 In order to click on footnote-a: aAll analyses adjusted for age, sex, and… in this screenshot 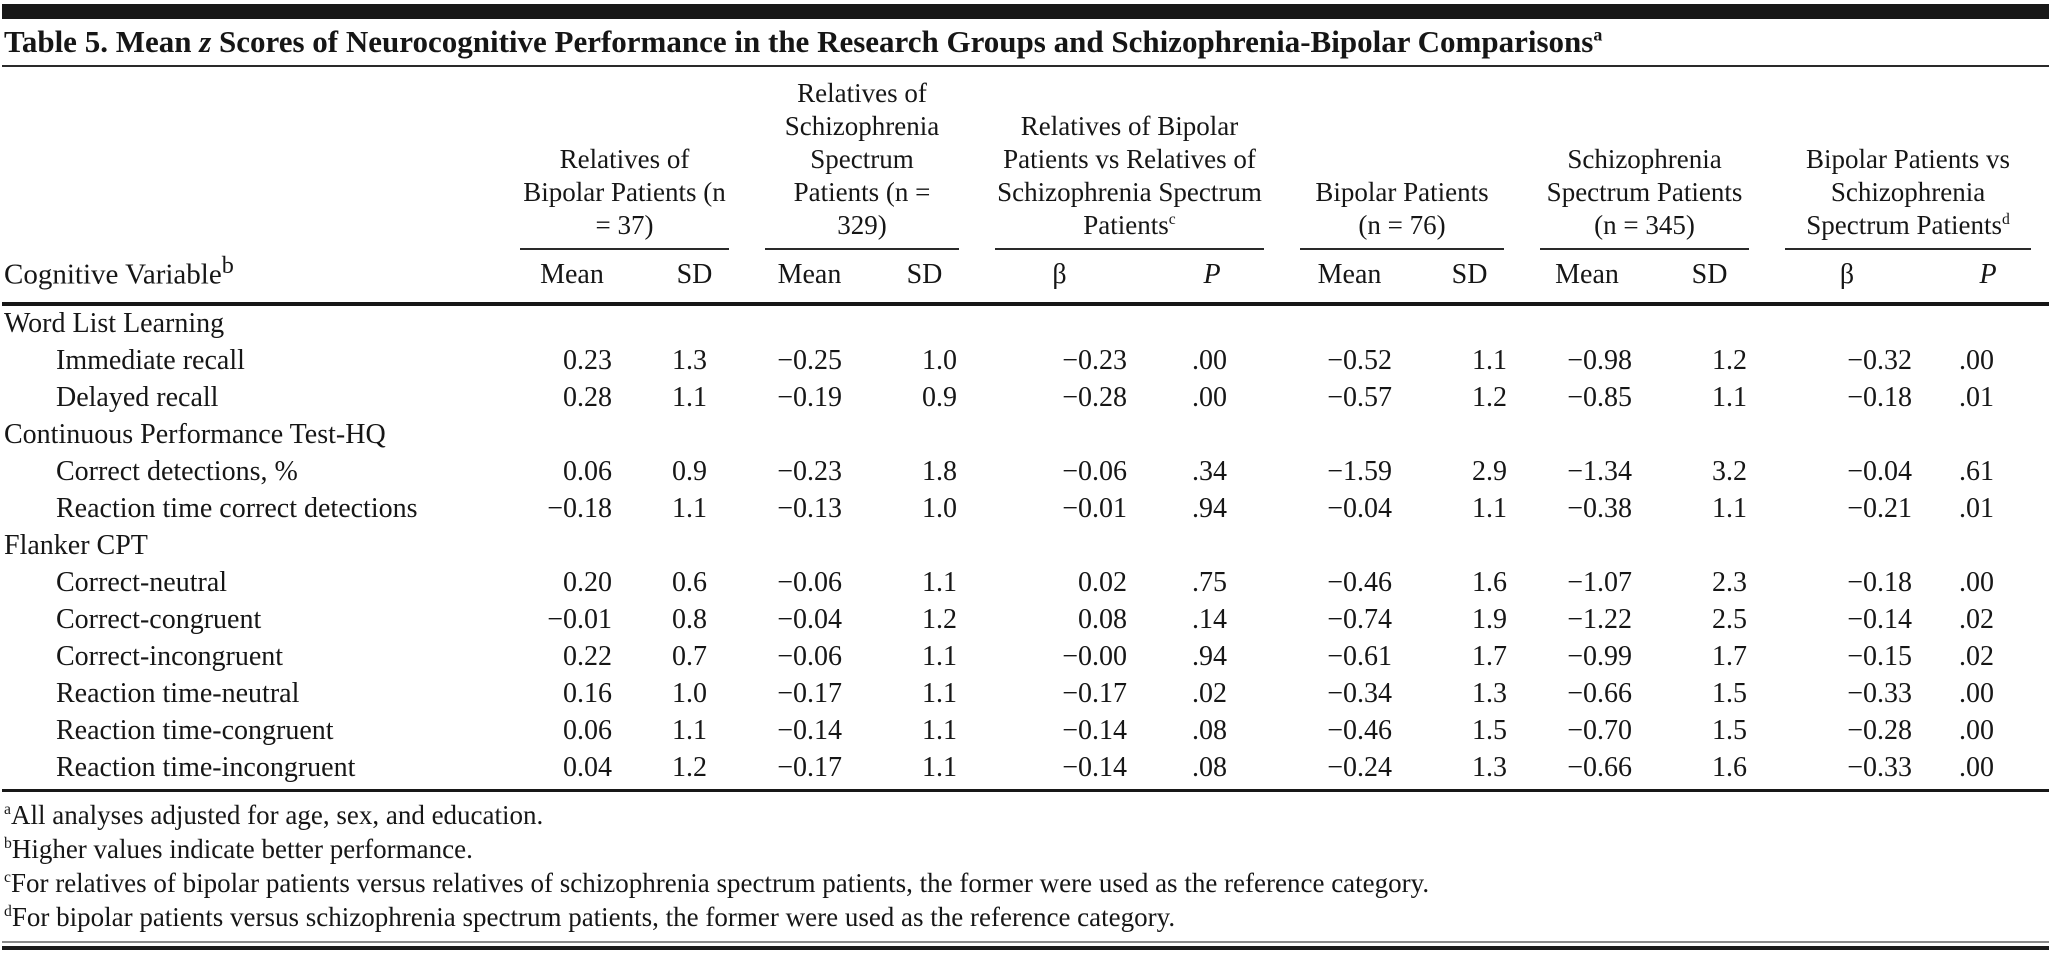, I will do `click(1026, 815)`.